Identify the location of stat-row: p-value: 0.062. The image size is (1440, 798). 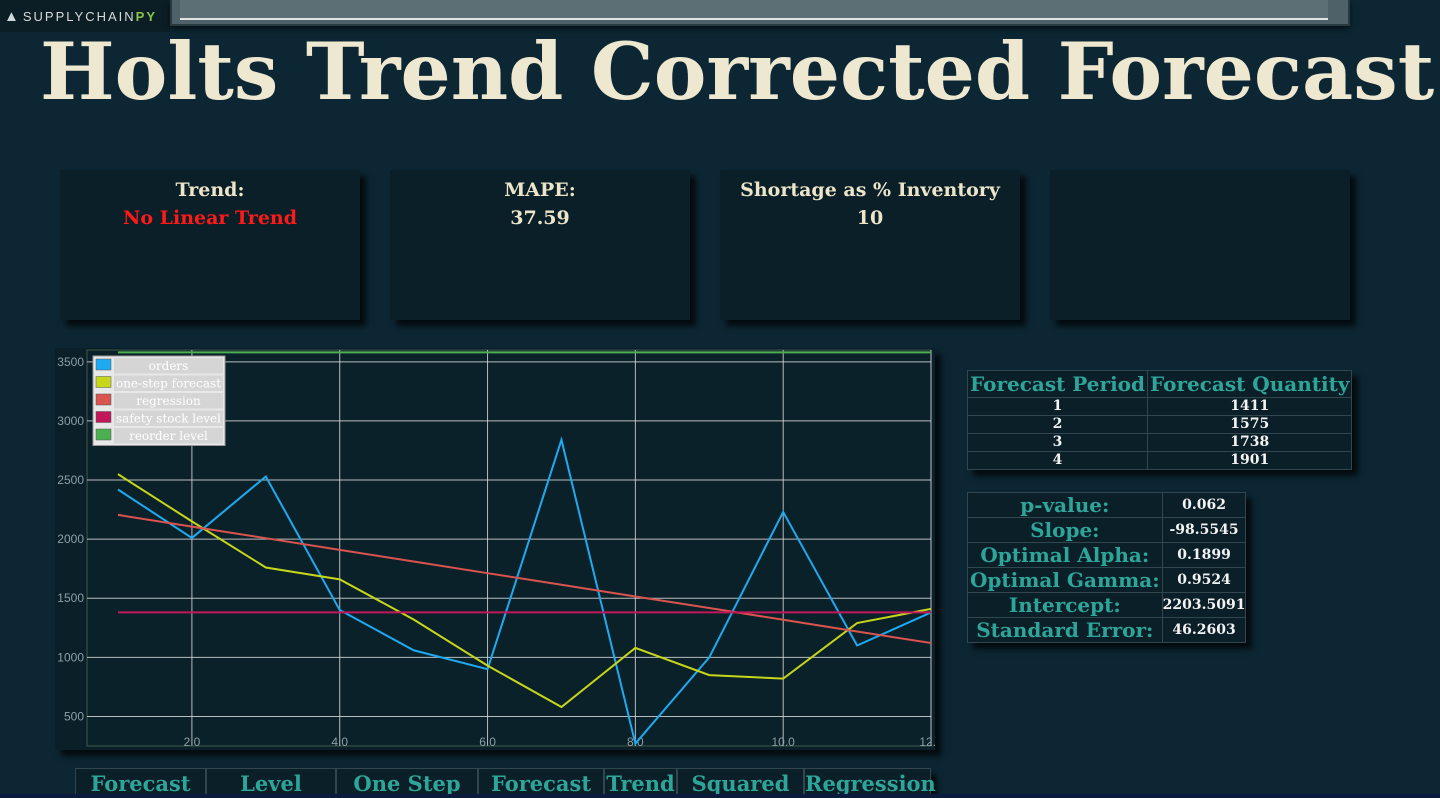
(1107, 505).